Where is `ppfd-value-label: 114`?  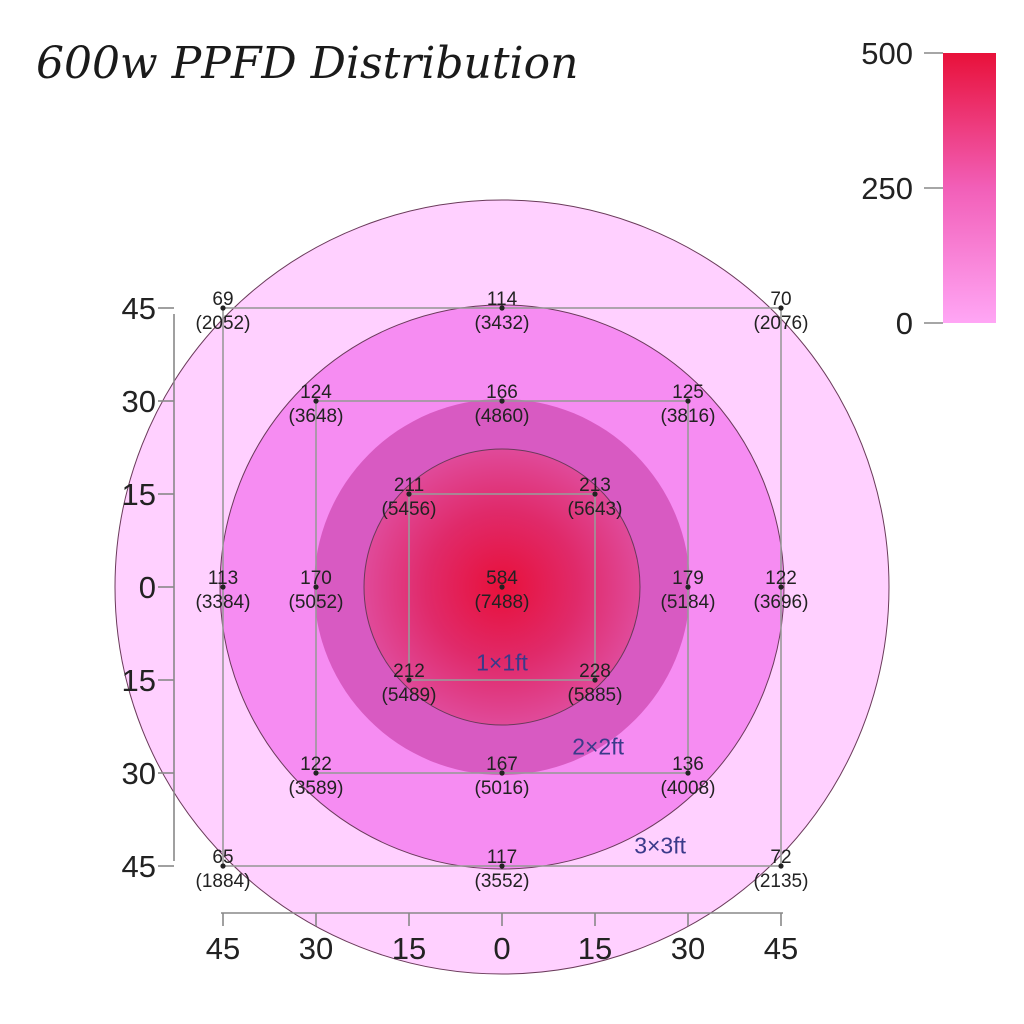
ppfd-value-label: 114 is located at coordinates (502, 299).